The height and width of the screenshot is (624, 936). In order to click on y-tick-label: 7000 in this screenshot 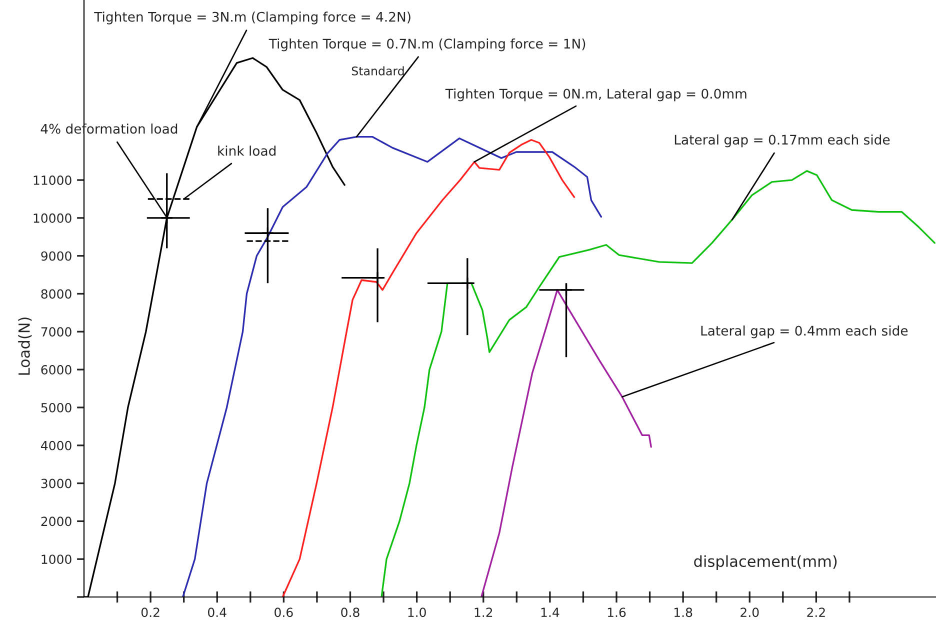, I will do `click(56, 332)`.